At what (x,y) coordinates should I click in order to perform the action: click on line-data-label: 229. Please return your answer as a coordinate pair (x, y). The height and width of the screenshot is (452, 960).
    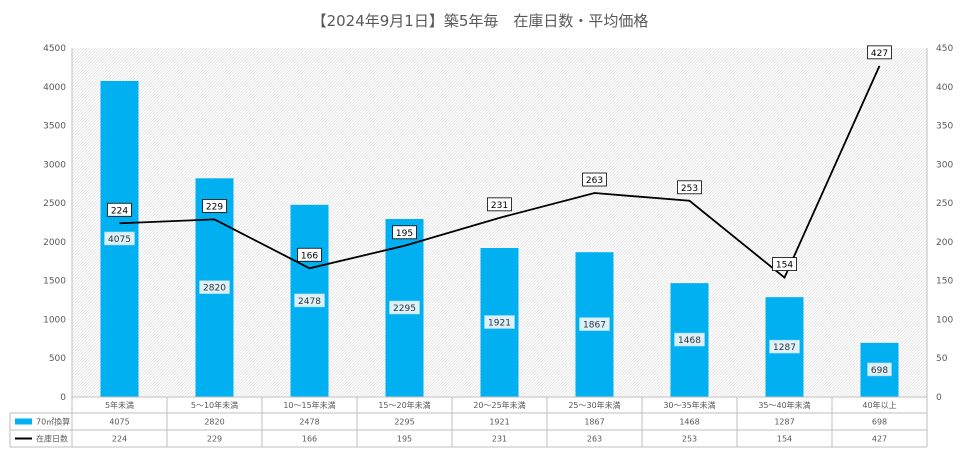
    Looking at the image, I should click on (214, 207).